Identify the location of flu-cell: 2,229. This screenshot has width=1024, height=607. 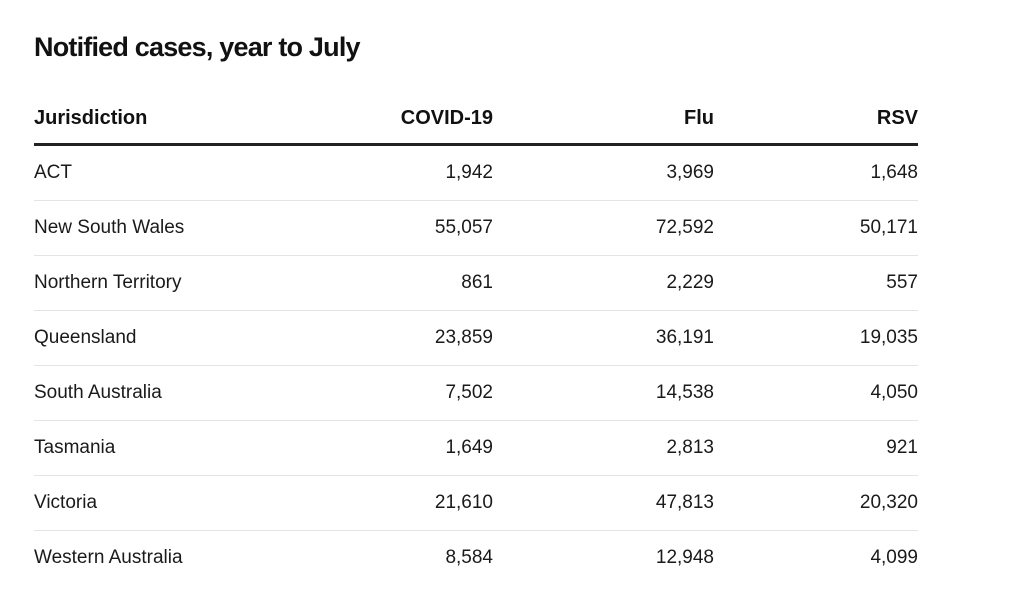
(603, 283).